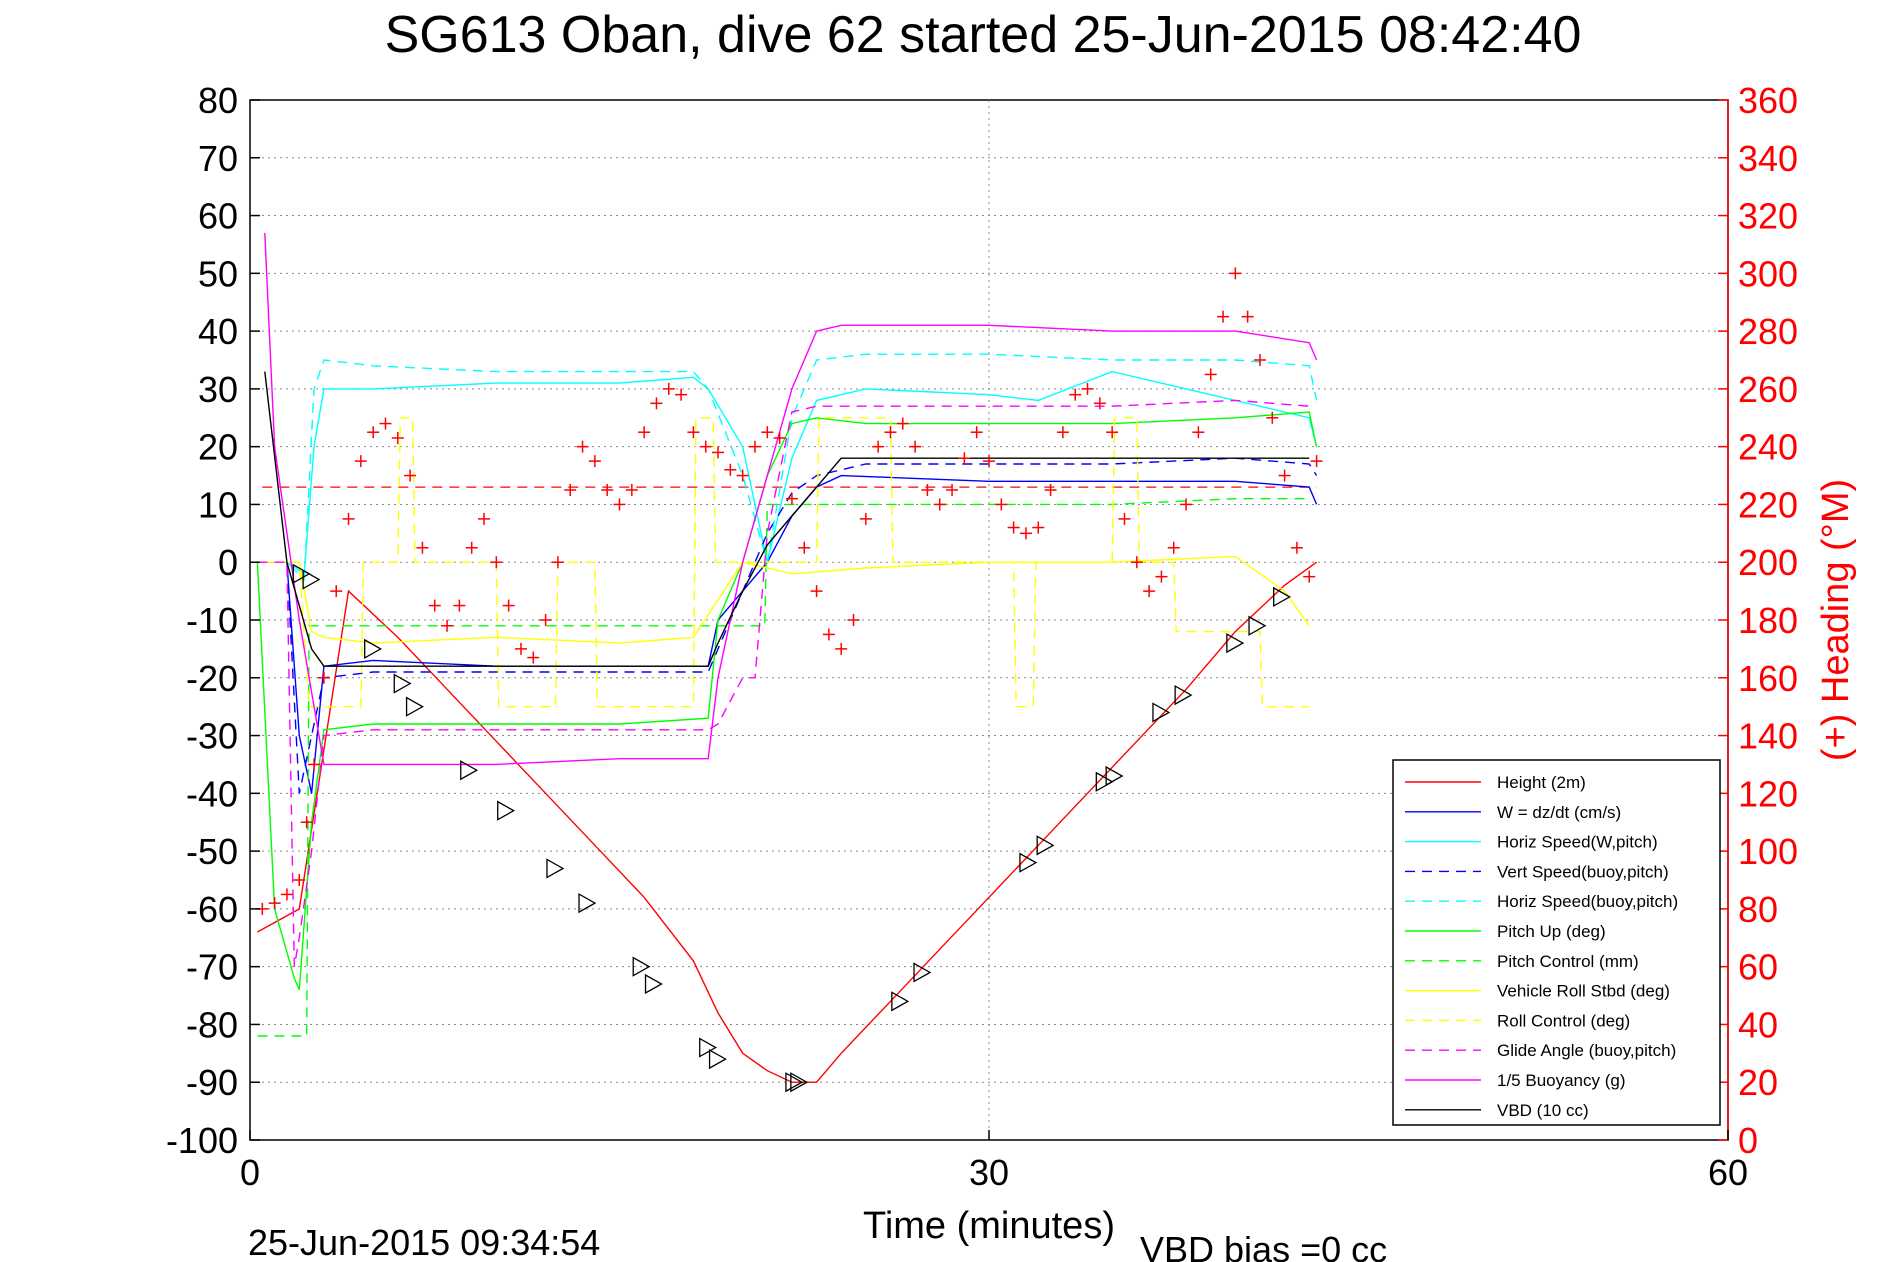  Describe the element at coordinates (1768, 504) in the screenshot. I see `right-tick-label: 220` at that location.